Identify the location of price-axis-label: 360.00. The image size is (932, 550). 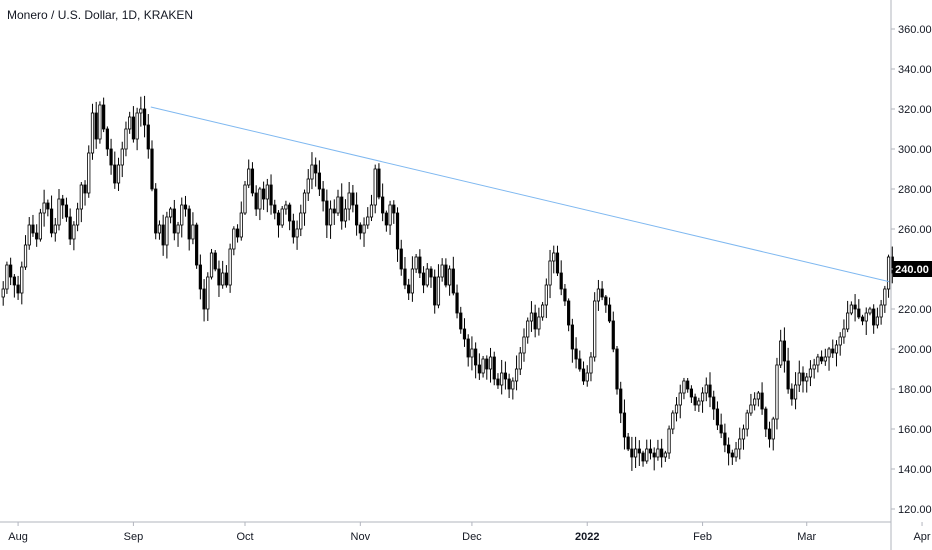
(915, 30).